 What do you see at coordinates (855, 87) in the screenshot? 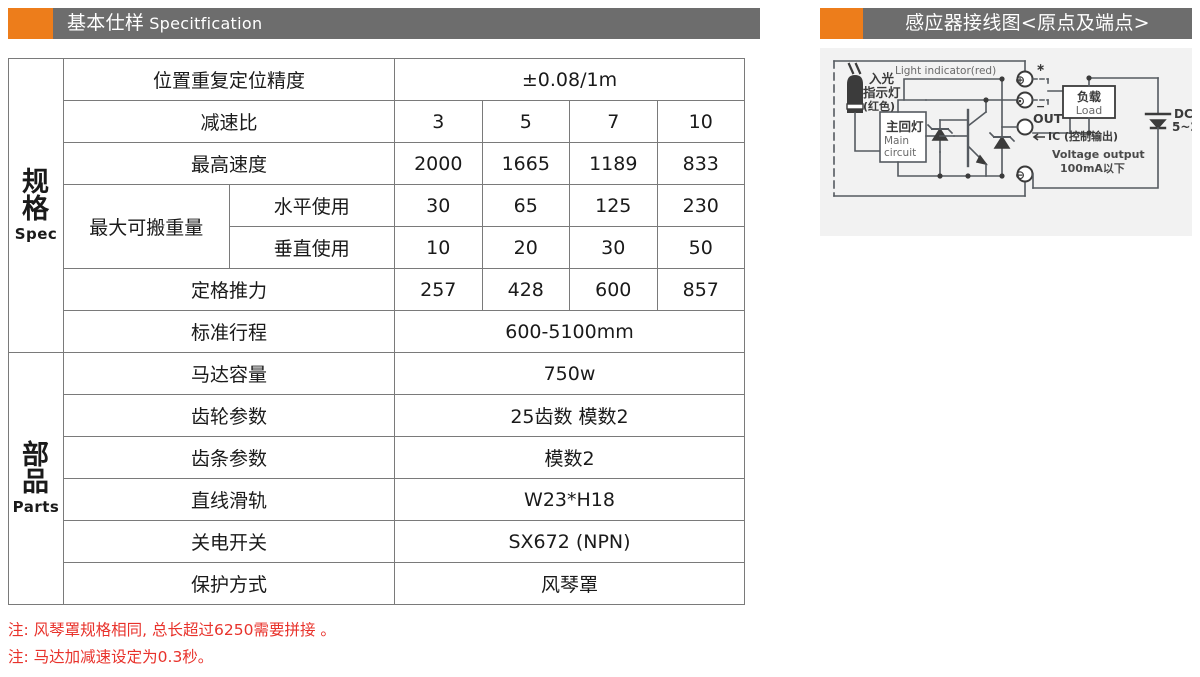
I see `led-indicator-icon` at bounding box center [855, 87].